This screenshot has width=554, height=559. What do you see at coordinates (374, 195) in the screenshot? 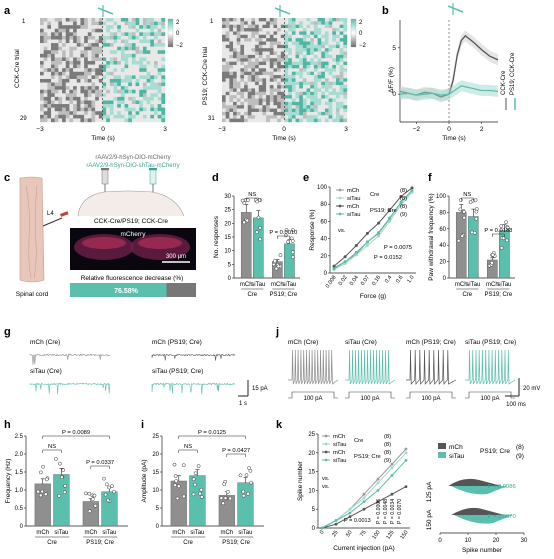
I see `legend-group: Cre` at bounding box center [374, 195].